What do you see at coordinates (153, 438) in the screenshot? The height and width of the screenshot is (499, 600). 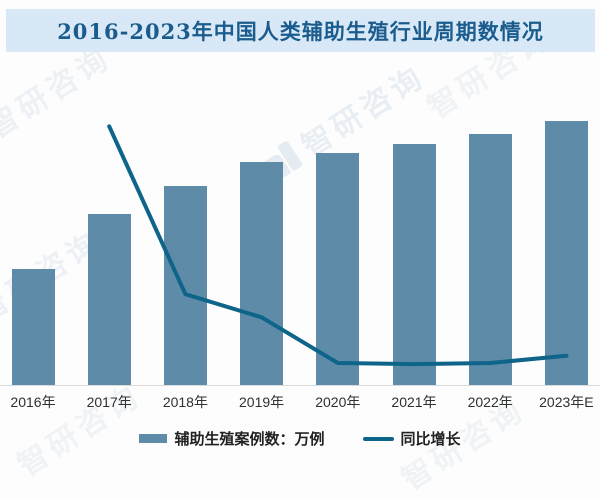 I see `legend-bar-swatch` at bounding box center [153, 438].